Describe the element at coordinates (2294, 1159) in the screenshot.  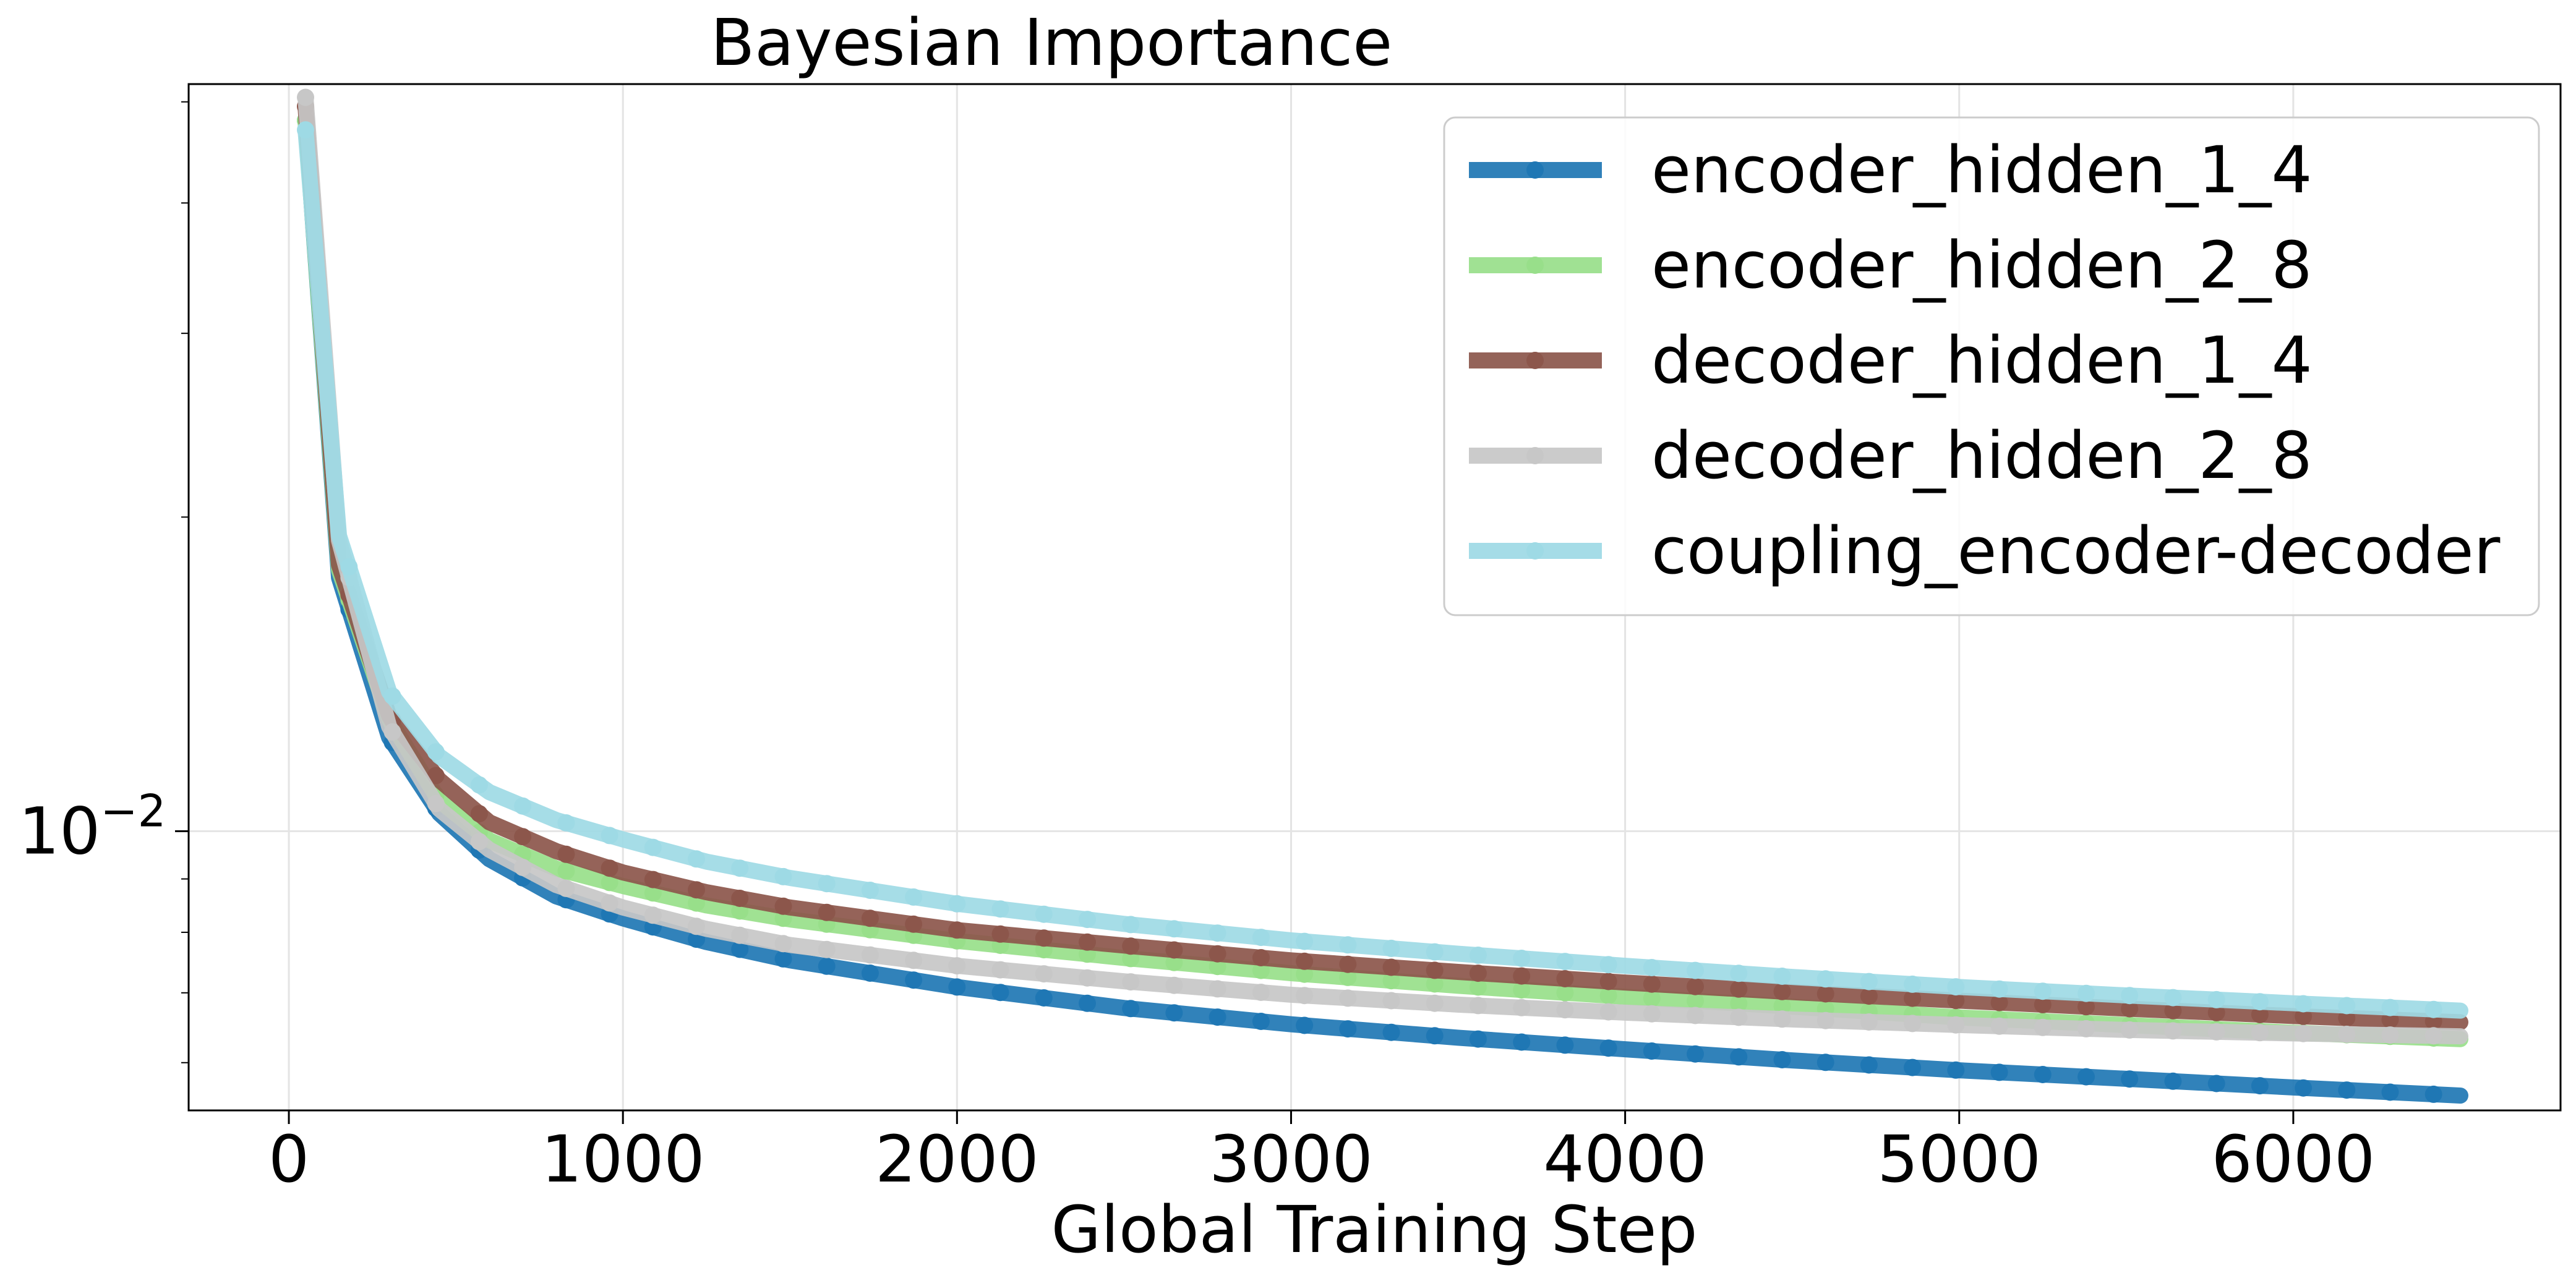
I see `x-tick-label: 6000` at that location.